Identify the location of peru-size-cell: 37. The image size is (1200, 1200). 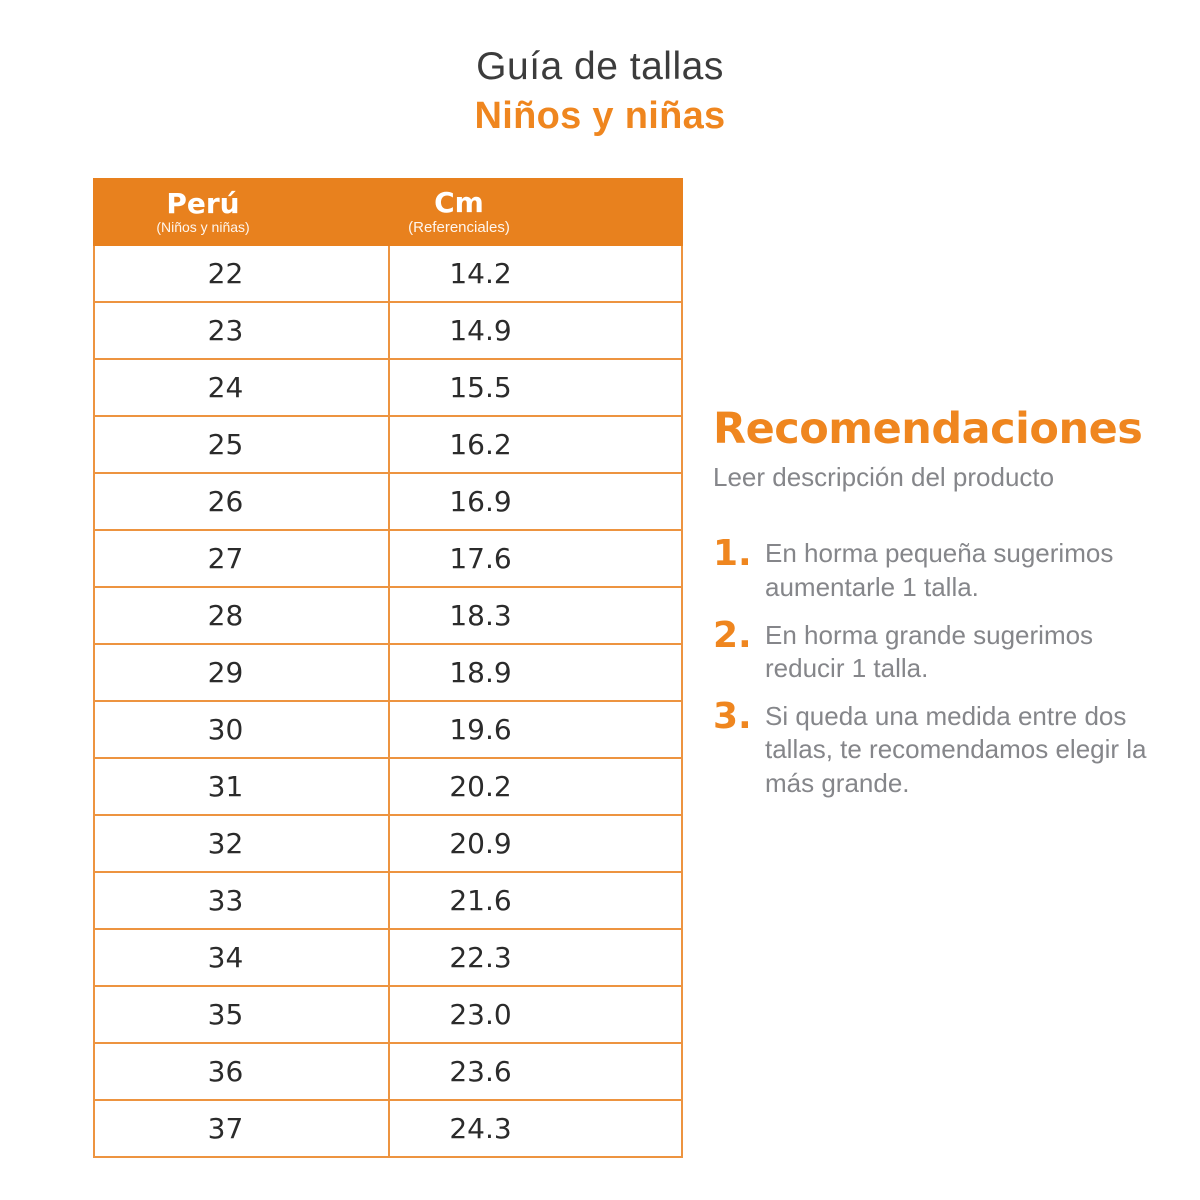
(225, 1128).